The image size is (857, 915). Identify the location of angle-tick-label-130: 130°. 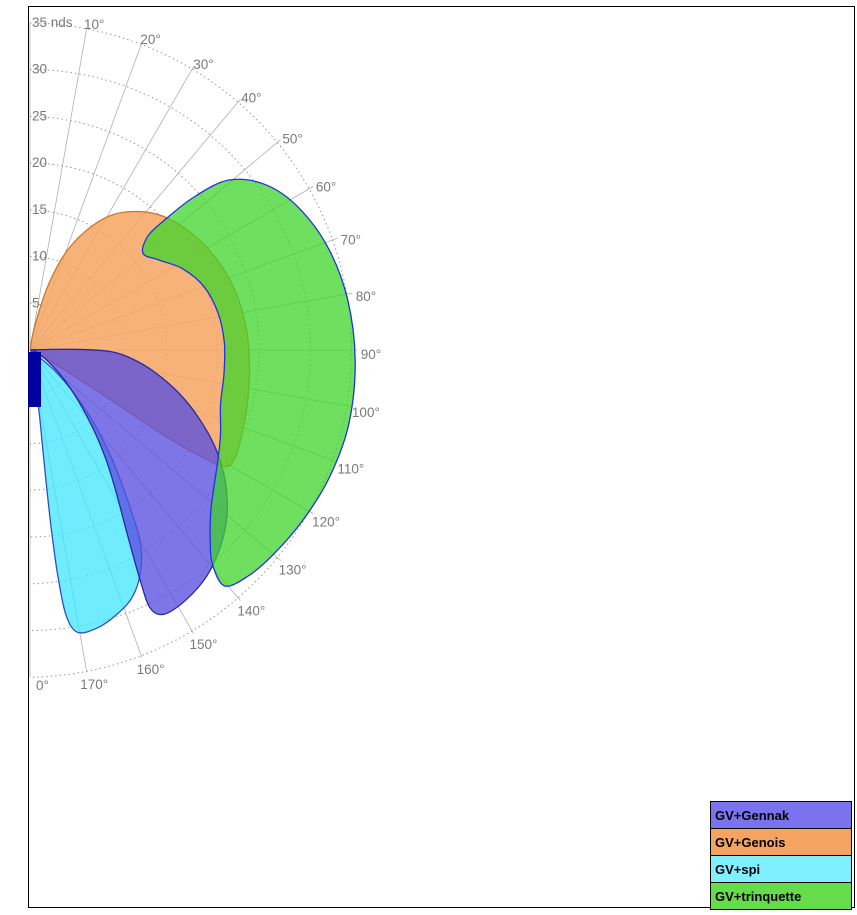
(293, 569).